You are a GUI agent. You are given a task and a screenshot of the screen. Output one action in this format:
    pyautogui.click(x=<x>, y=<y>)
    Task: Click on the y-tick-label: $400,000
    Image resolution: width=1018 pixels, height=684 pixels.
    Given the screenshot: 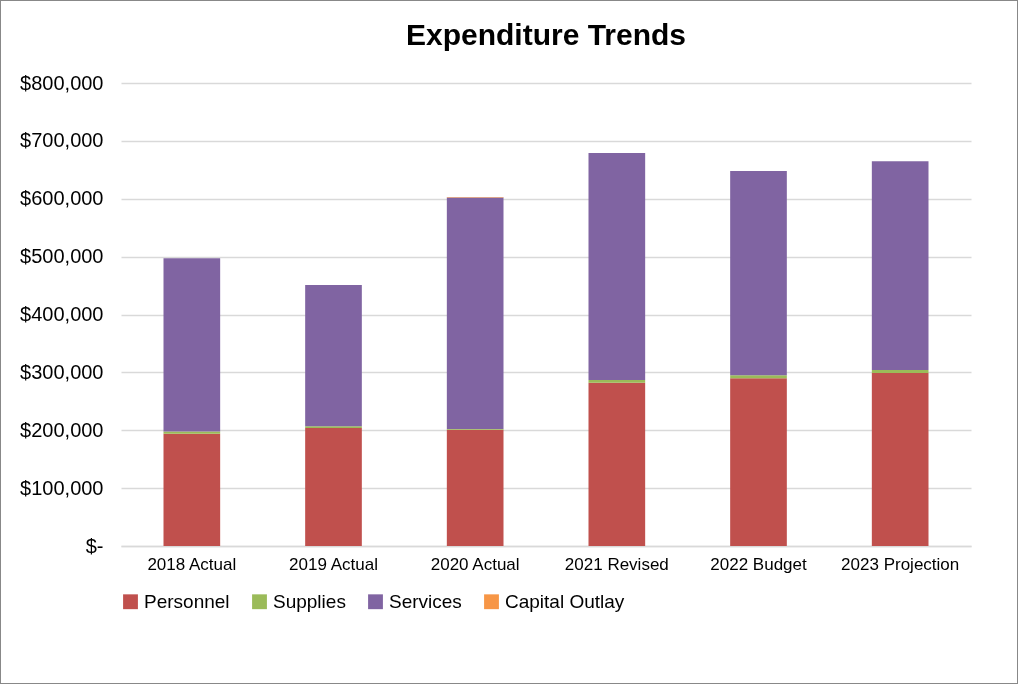 What is the action you would take?
    pyautogui.click(x=62, y=314)
    